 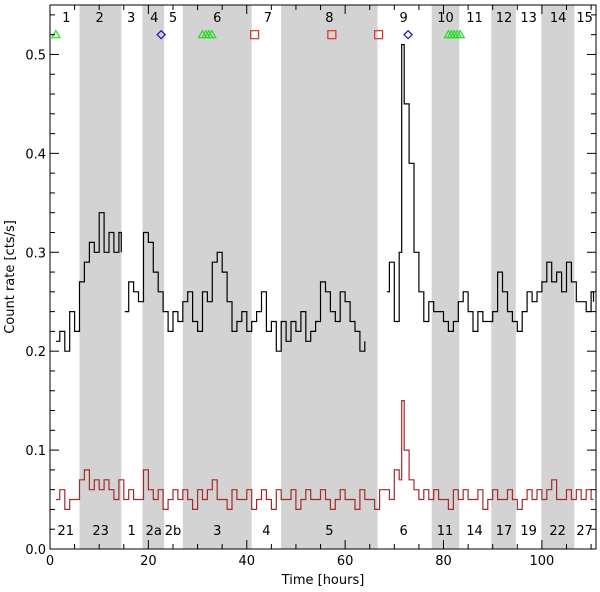 I want to click on bottom-segment-label: 2b, so click(x=173, y=531).